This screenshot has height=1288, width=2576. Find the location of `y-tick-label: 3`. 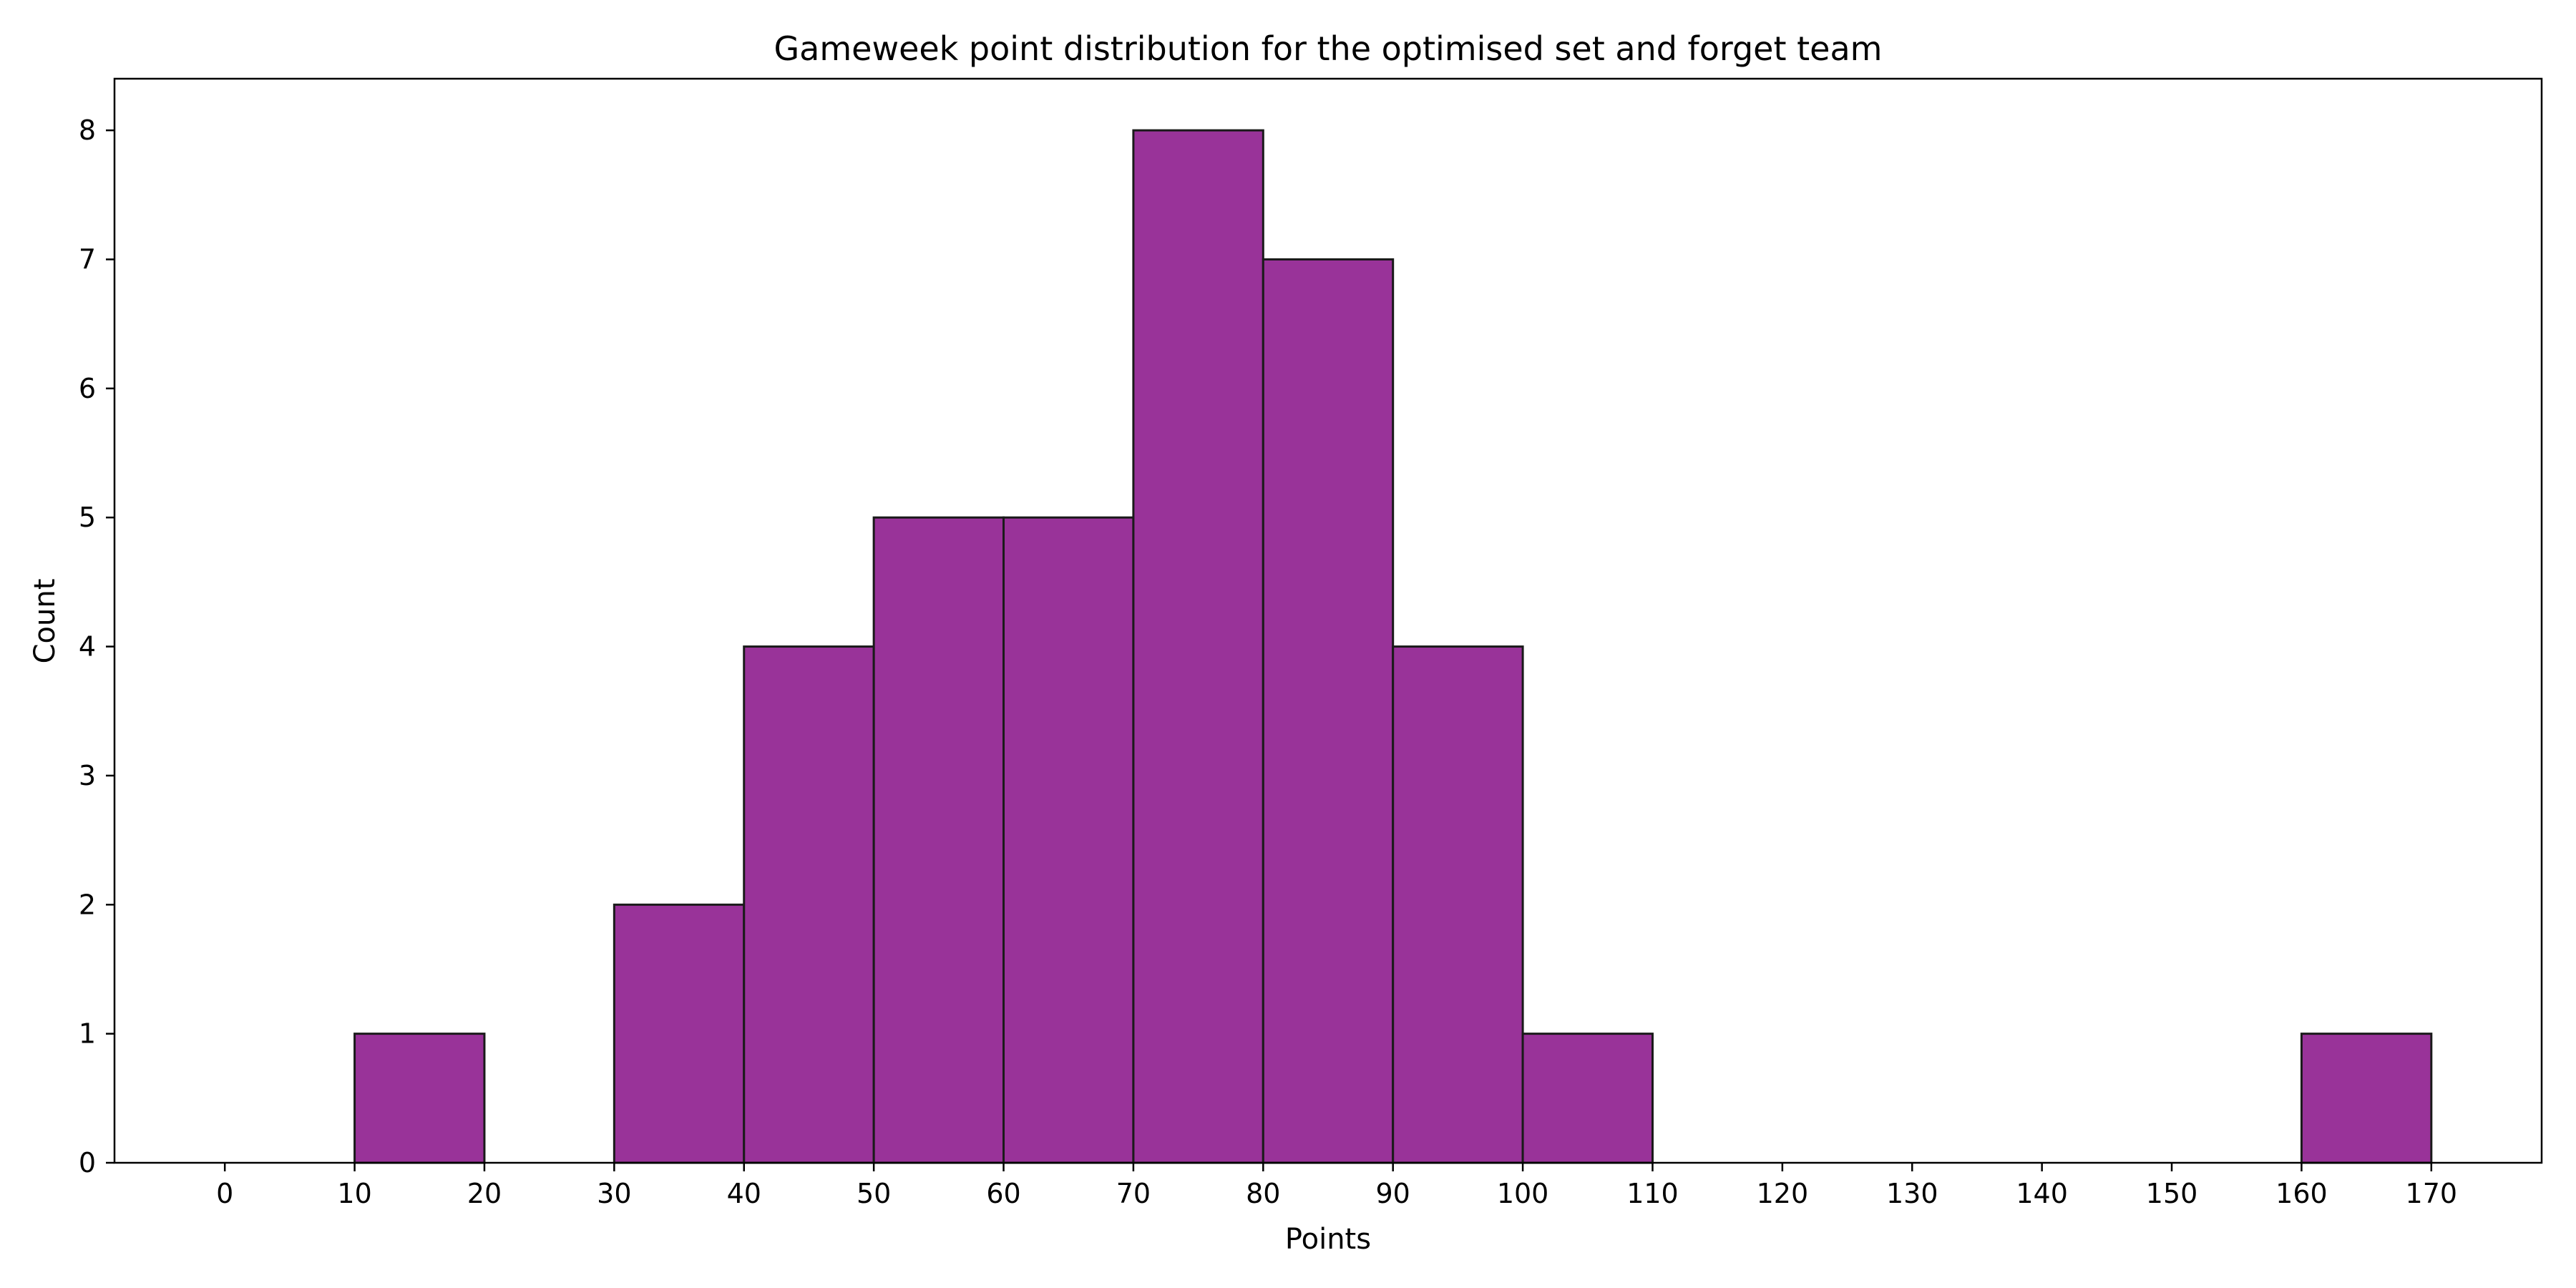

y-tick-label: 3 is located at coordinates (87, 775).